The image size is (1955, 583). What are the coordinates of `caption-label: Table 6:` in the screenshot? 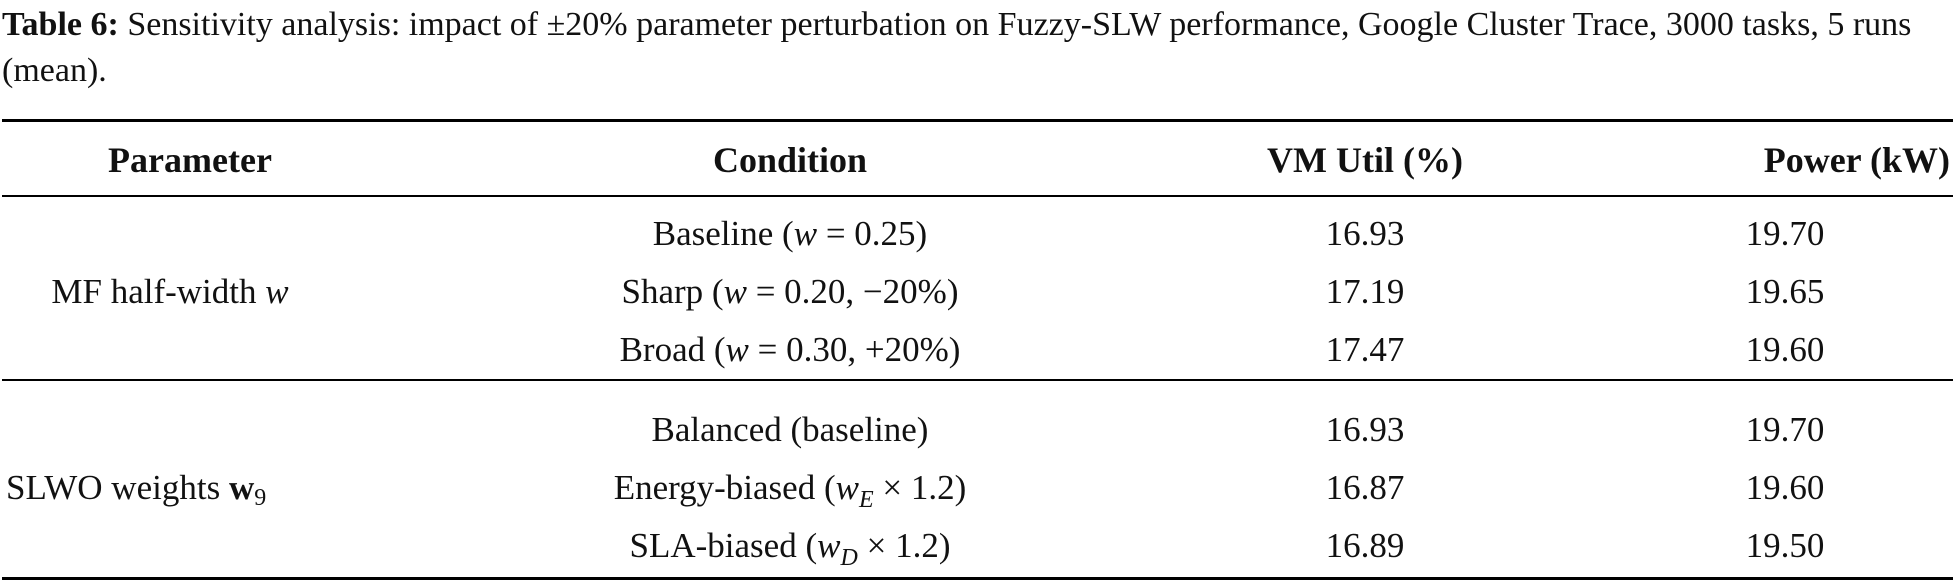 It's located at (60, 24).